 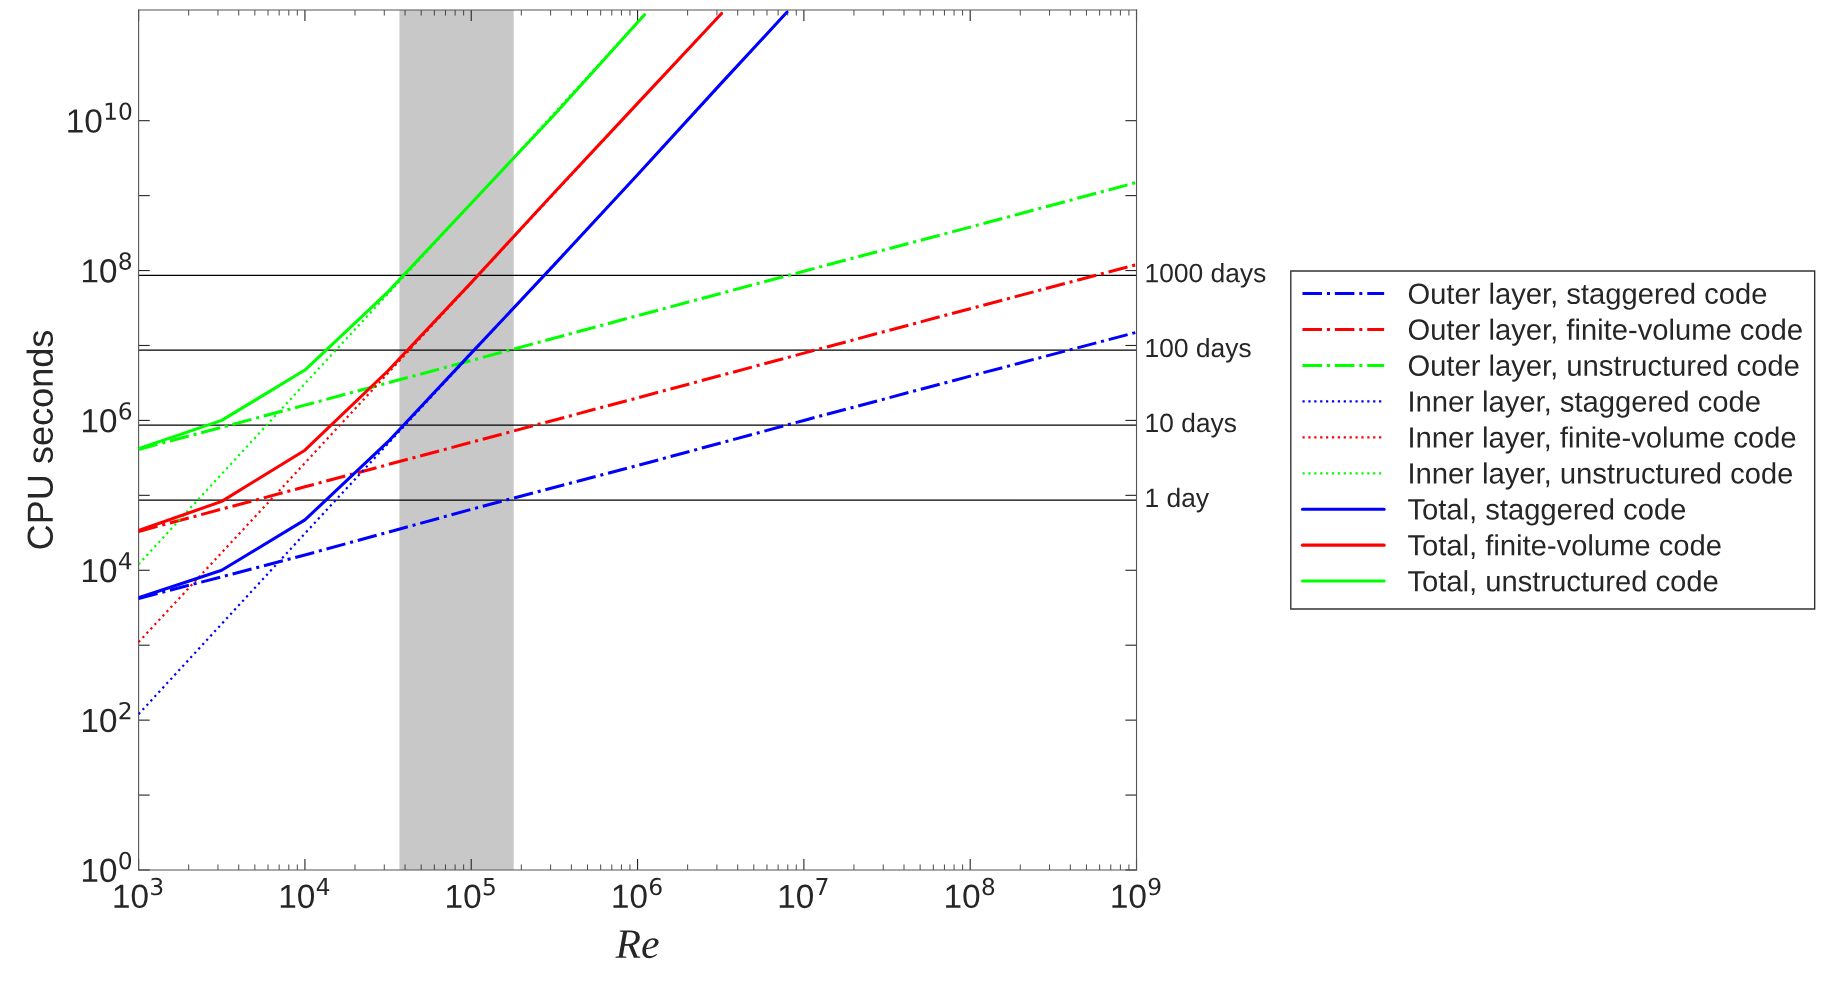 I want to click on ref-line-label: 1 day, so click(x=1178, y=500).